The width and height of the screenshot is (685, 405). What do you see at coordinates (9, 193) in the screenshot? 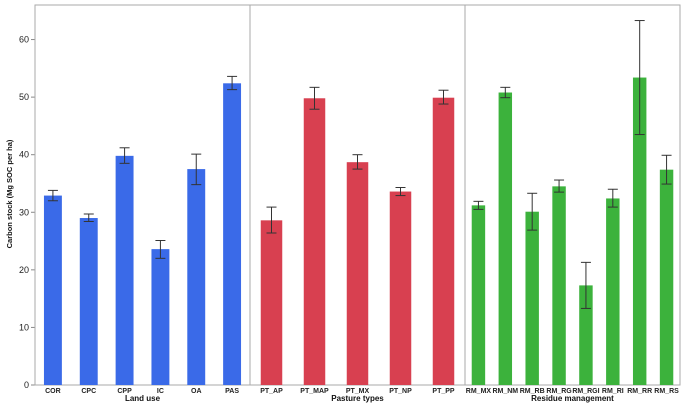
I see `y-axis-title: Carbon stock (Mg SOC per ha)` at bounding box center [9, 193].